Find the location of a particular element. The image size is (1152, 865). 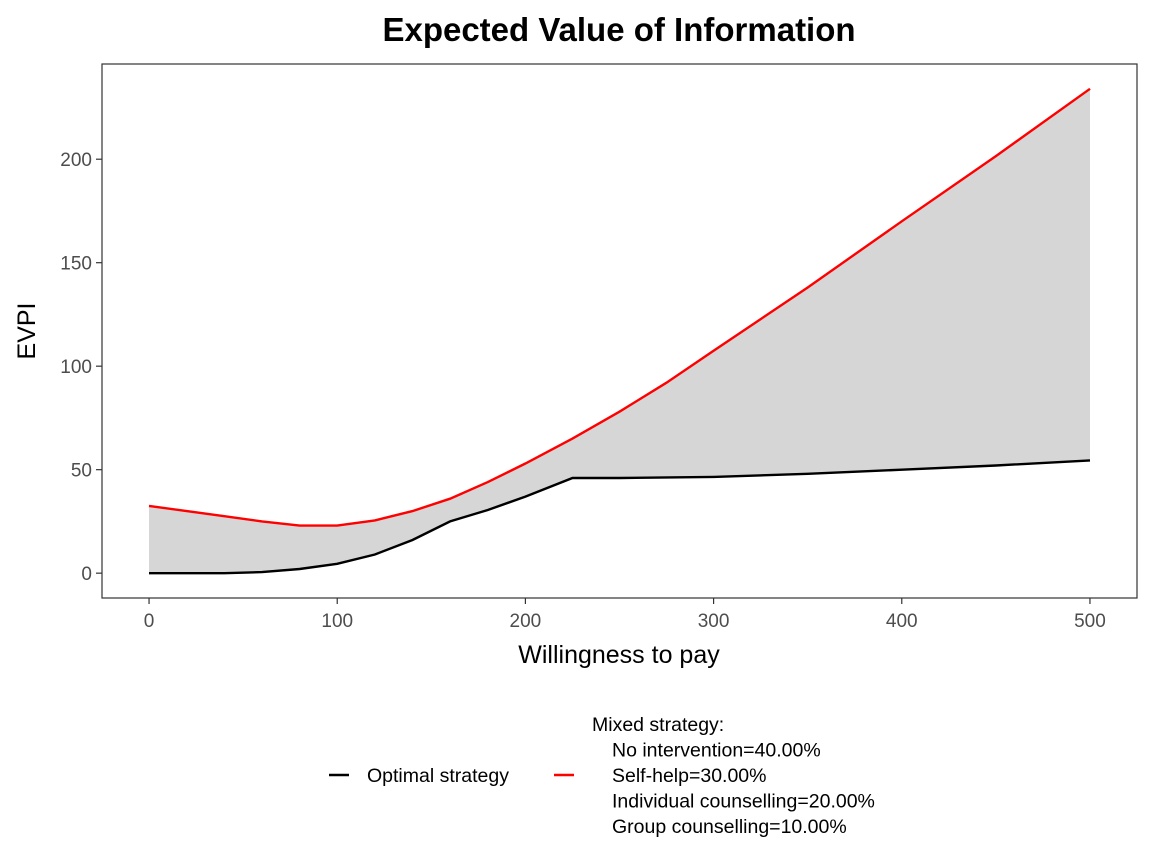

chart-title: Expected Value of Information is located at coordinates (618, 29).